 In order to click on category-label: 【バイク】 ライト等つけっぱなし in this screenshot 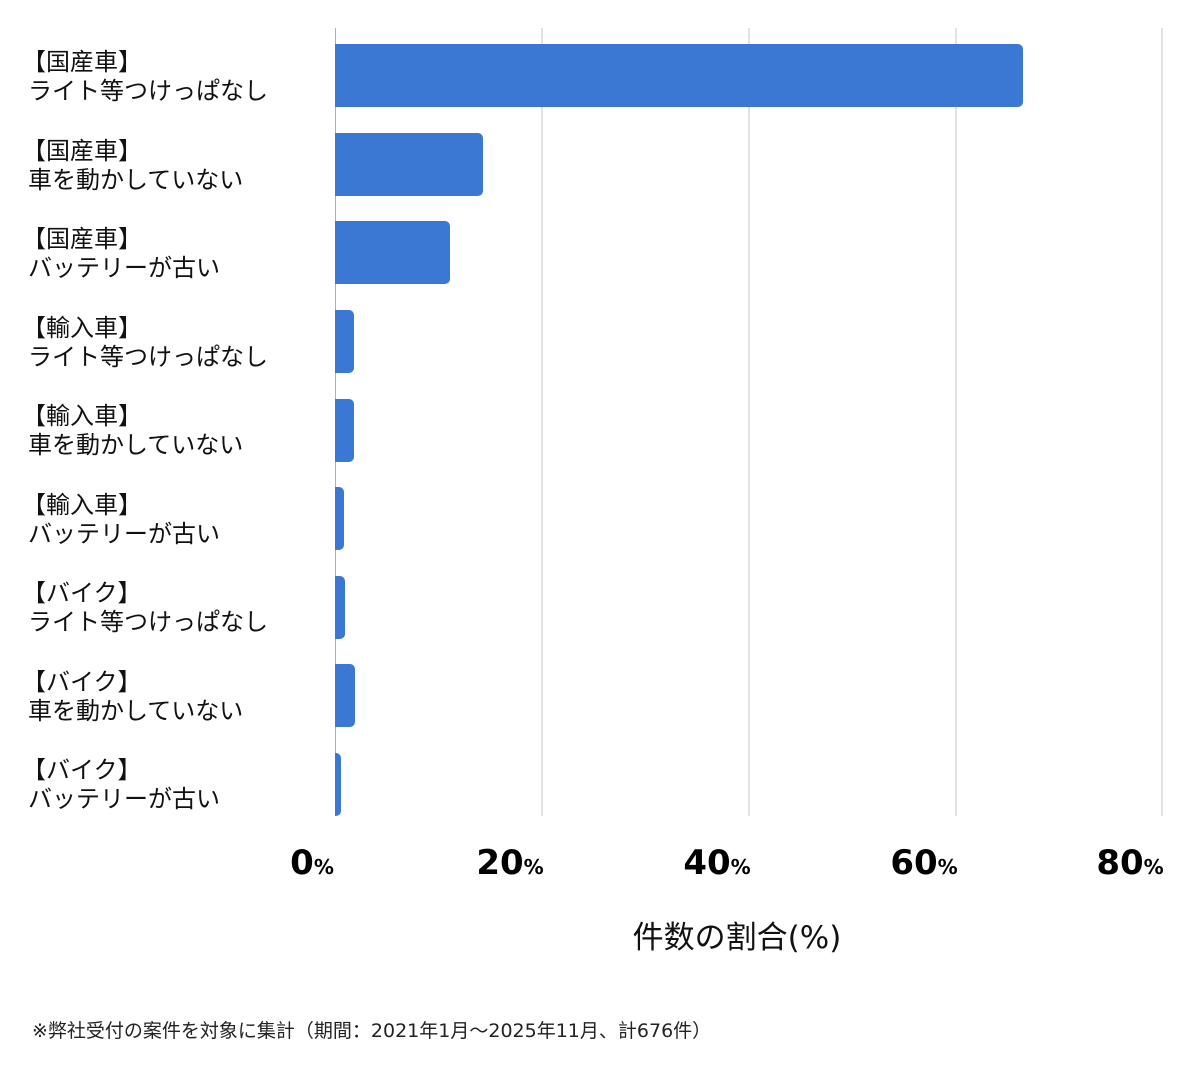, I will do `click(175, 608)`.